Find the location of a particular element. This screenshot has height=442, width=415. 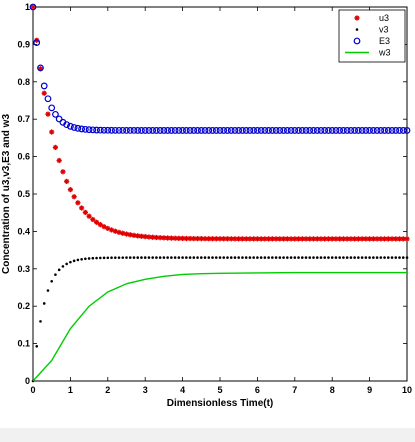

x-tick-label: 4 is located at coordinates (182, 390).